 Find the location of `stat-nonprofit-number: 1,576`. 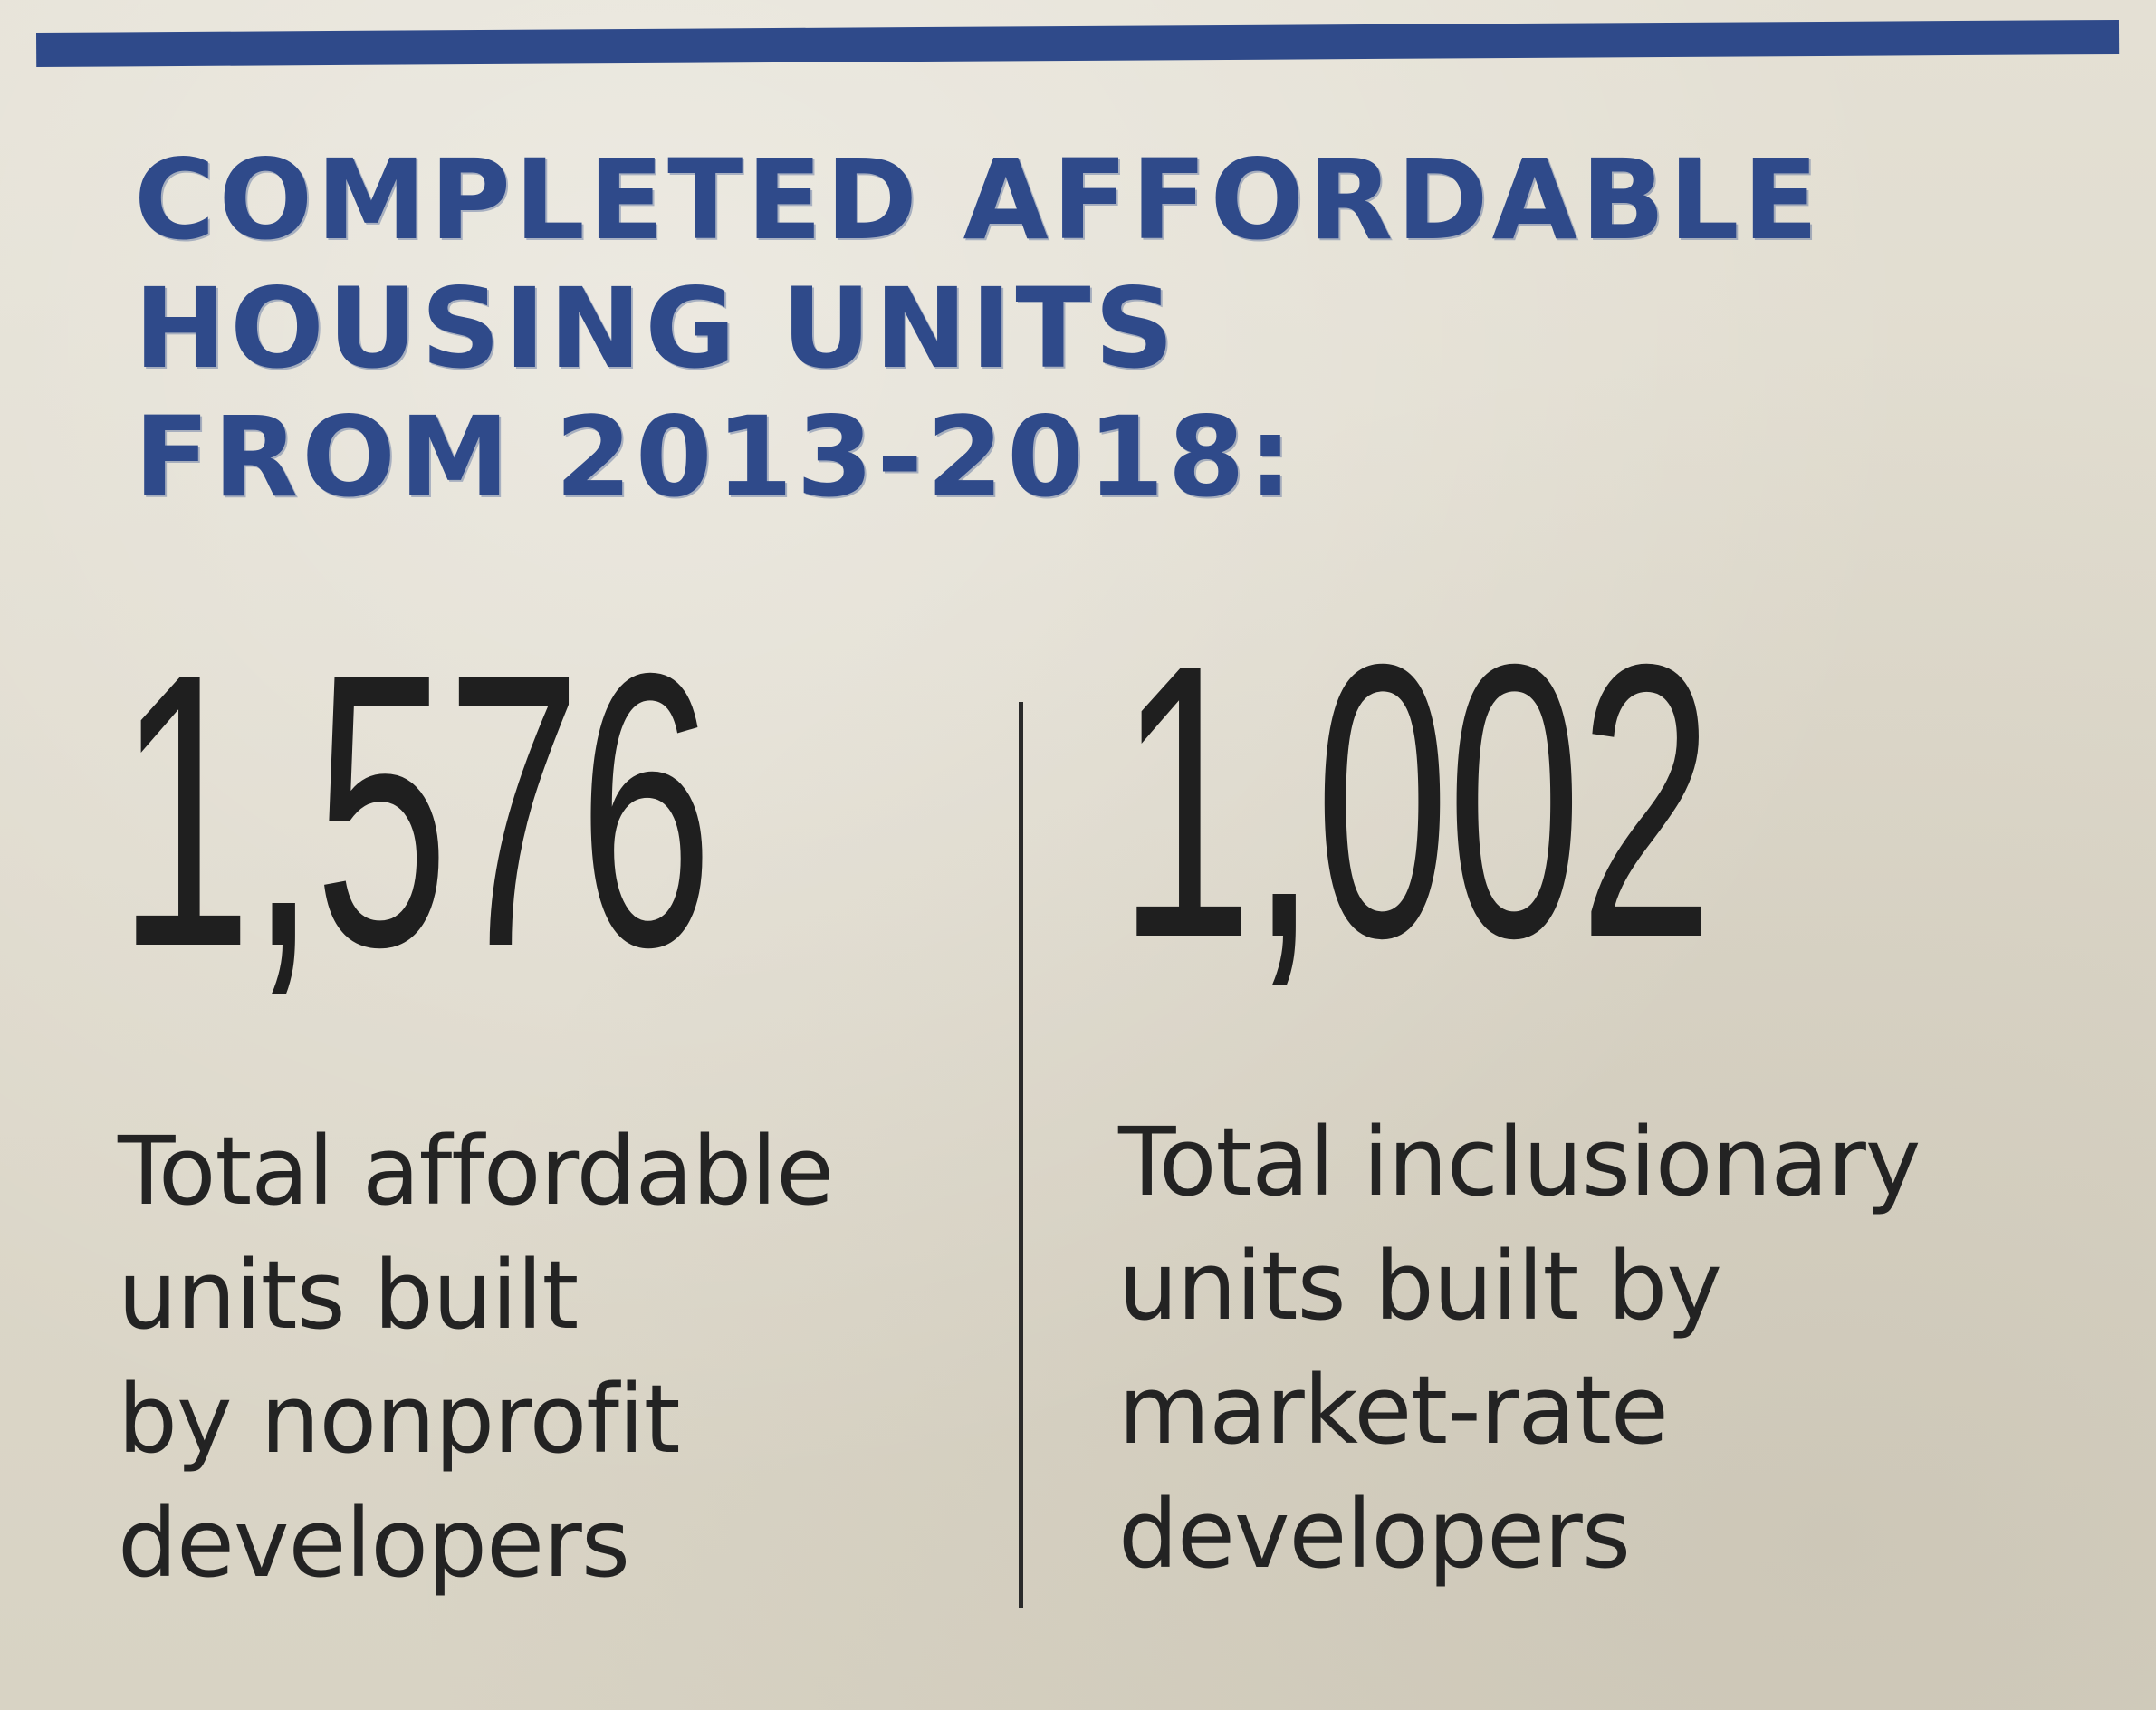

stat-nonprofit-number: 1,576 is located at coordinates (415, 810).